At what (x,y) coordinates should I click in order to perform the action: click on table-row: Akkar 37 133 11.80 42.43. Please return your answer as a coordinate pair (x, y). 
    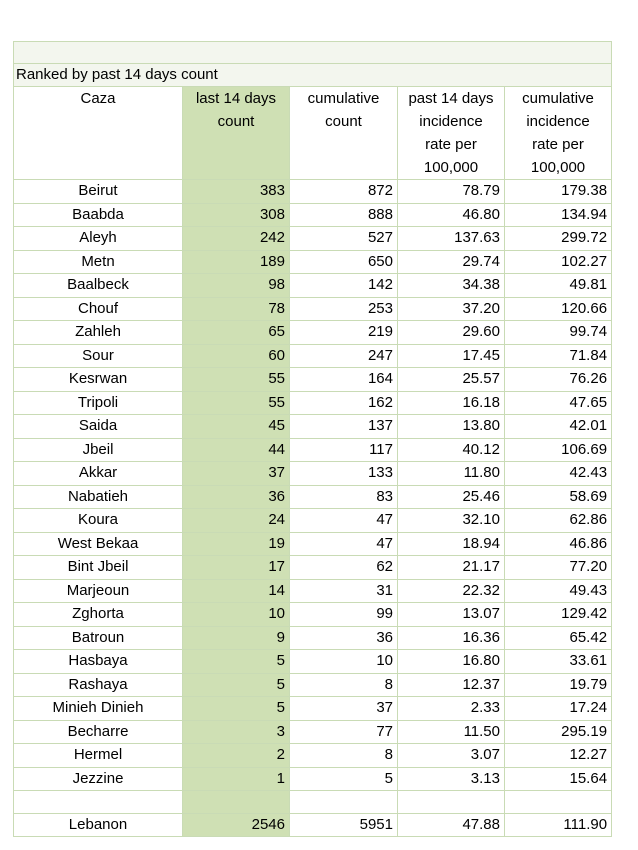
    Looking at the image, I should click on (313, 473).